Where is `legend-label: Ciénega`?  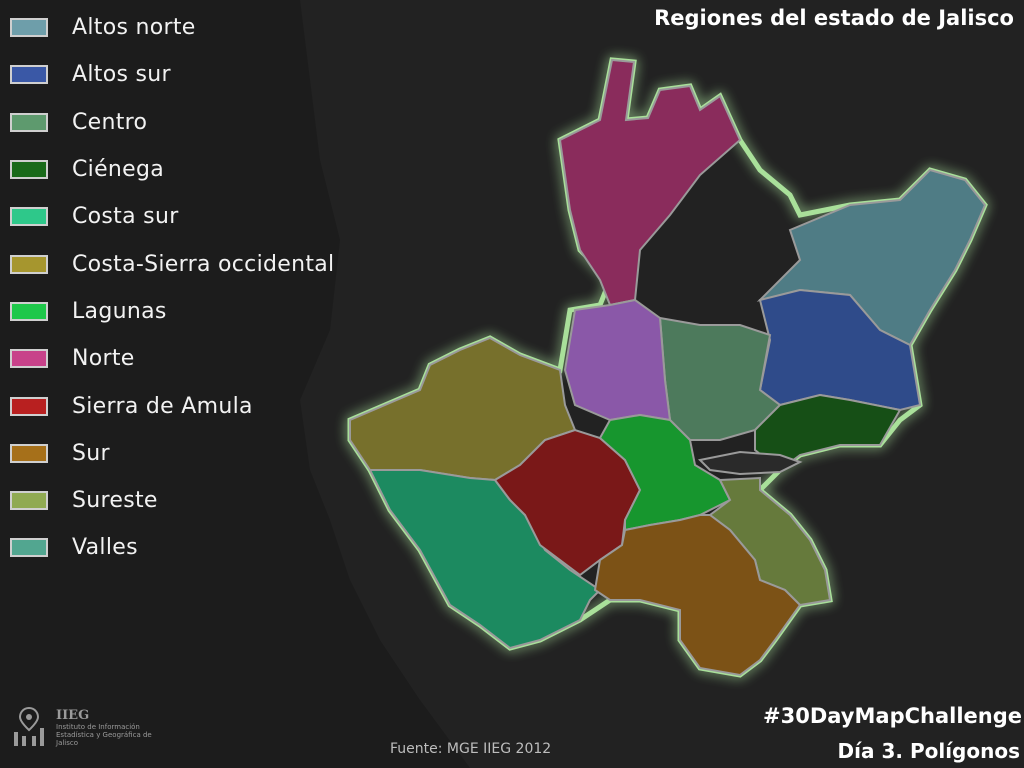
legend-label: Ciénega is located at coordinates (118, 170).